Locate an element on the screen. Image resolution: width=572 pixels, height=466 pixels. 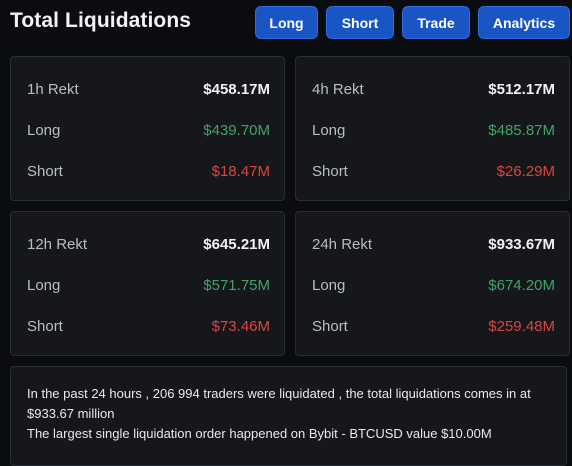
short-value: $18.47M is located at coordinates (240, 171).